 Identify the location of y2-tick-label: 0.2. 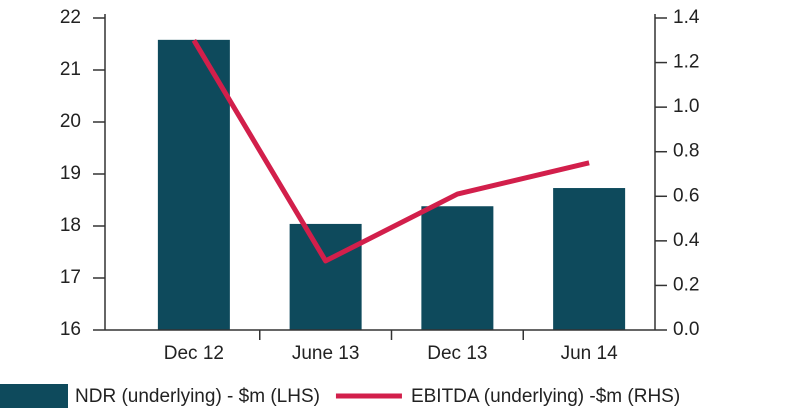
(686, 284).